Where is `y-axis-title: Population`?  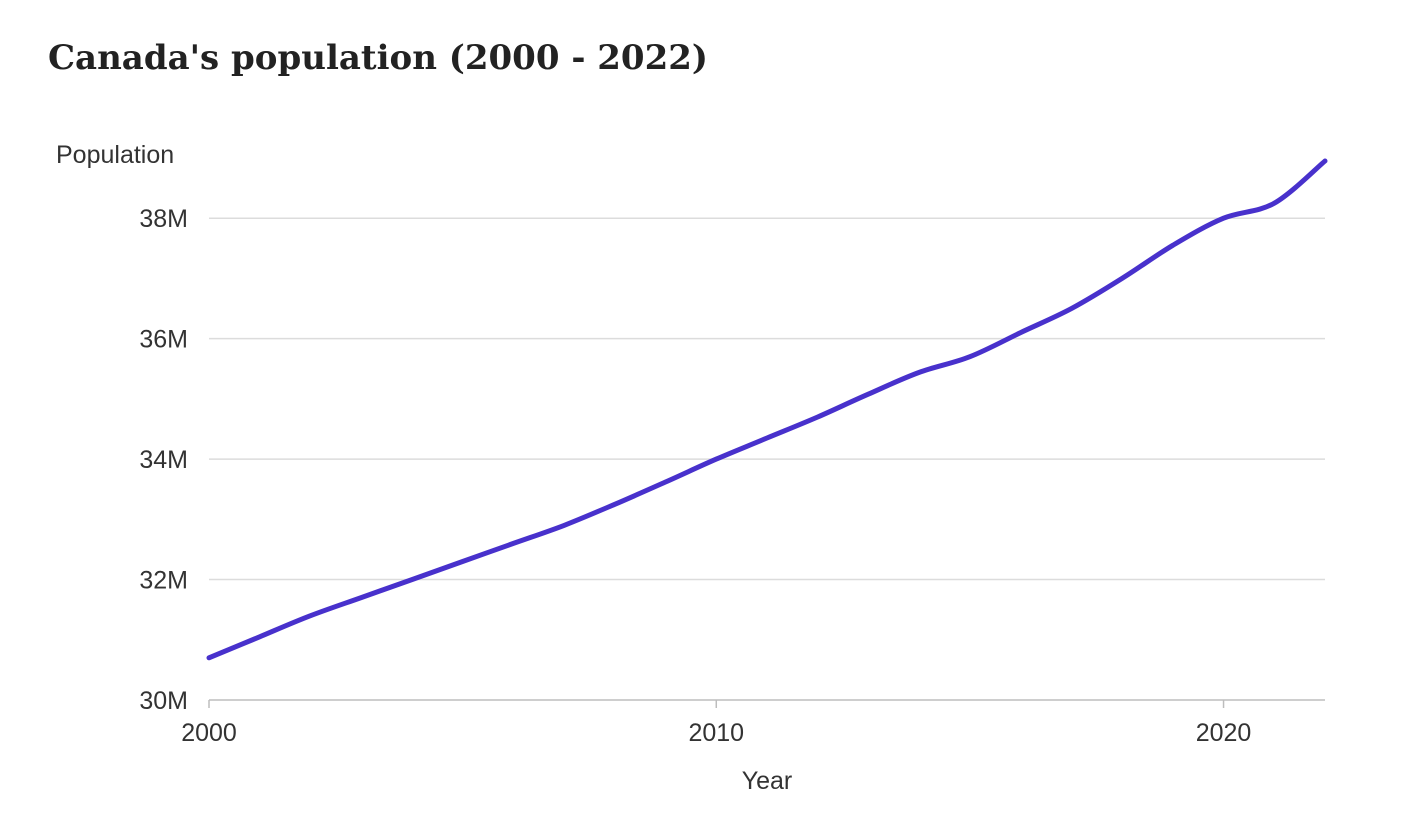
y-axis-title: Population is located at coordinates (115, 155).